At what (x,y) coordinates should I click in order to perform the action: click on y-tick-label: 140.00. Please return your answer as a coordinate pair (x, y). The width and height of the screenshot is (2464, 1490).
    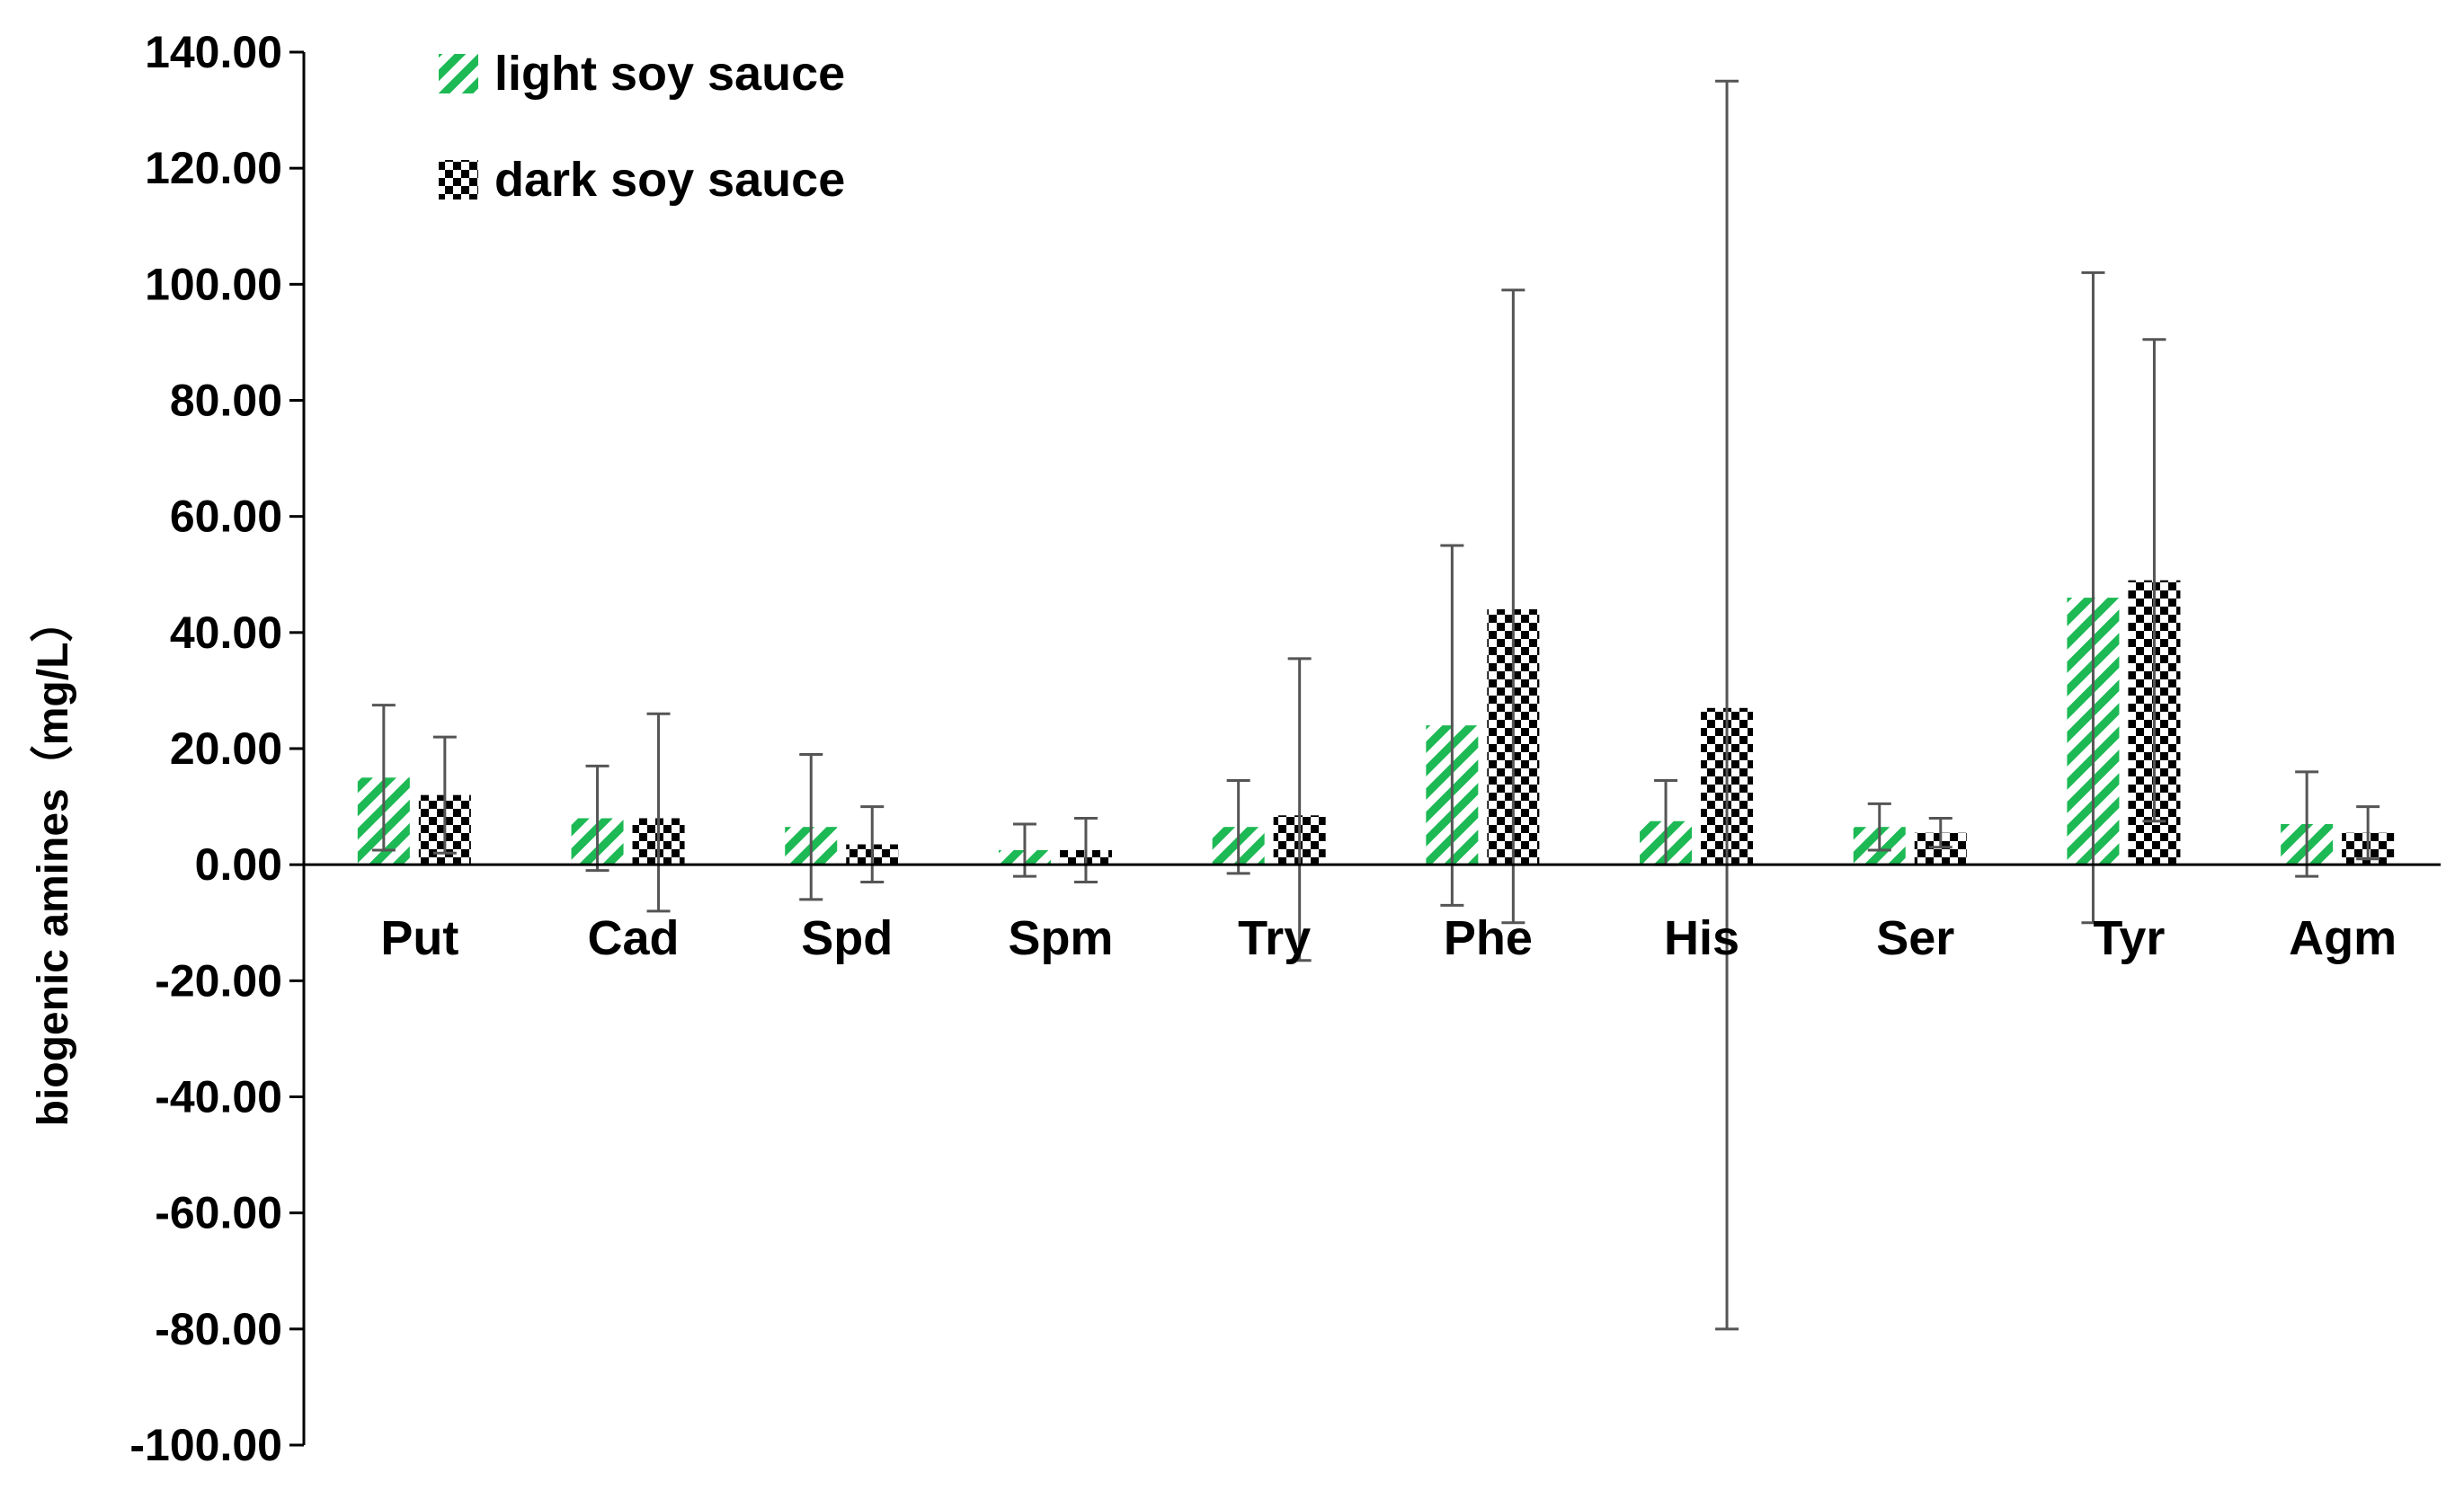
    Looking at the image, I should click on (214, 52).